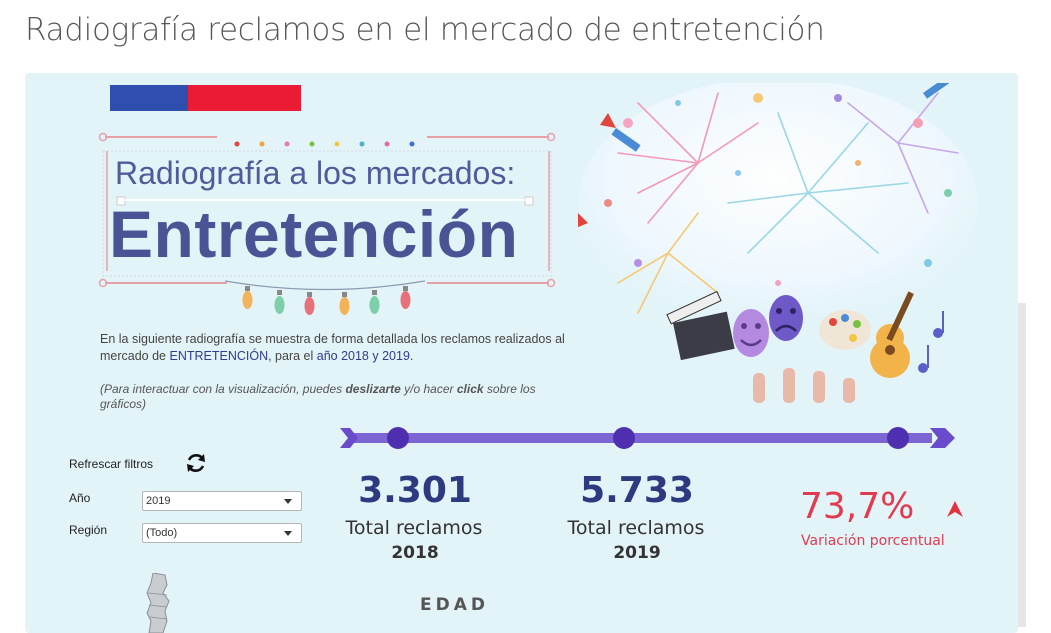  I want to click on scrollbar, so click(1022, 465).